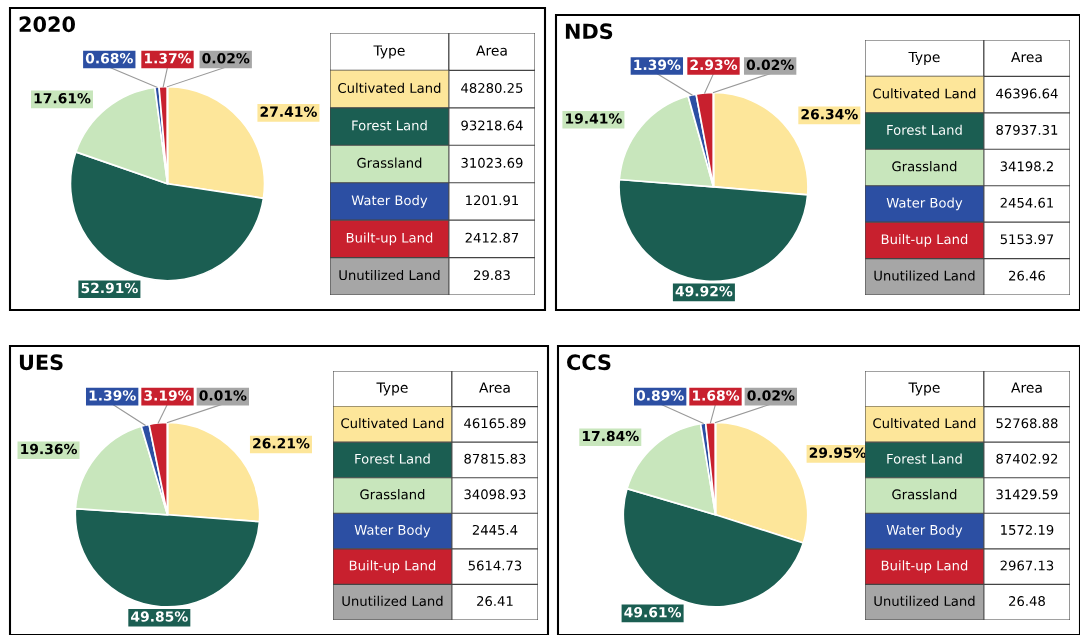 The image size is (1080, 635). What do you see at coordinates (716, 395) in the screenshot?
I see `data-label: 1.68%` at bounding box center [716, 395].